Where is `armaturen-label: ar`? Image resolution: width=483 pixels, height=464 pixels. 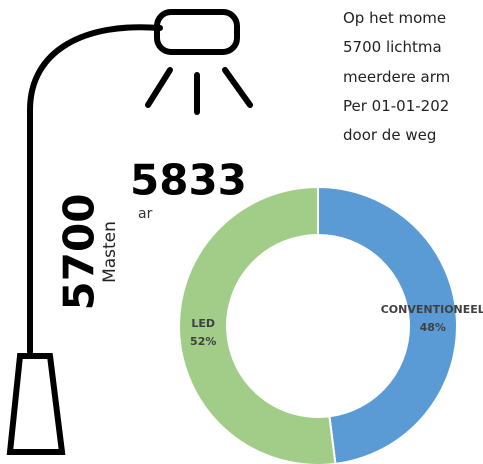
armaturen-label: ar is located at coordinates (145, 214).